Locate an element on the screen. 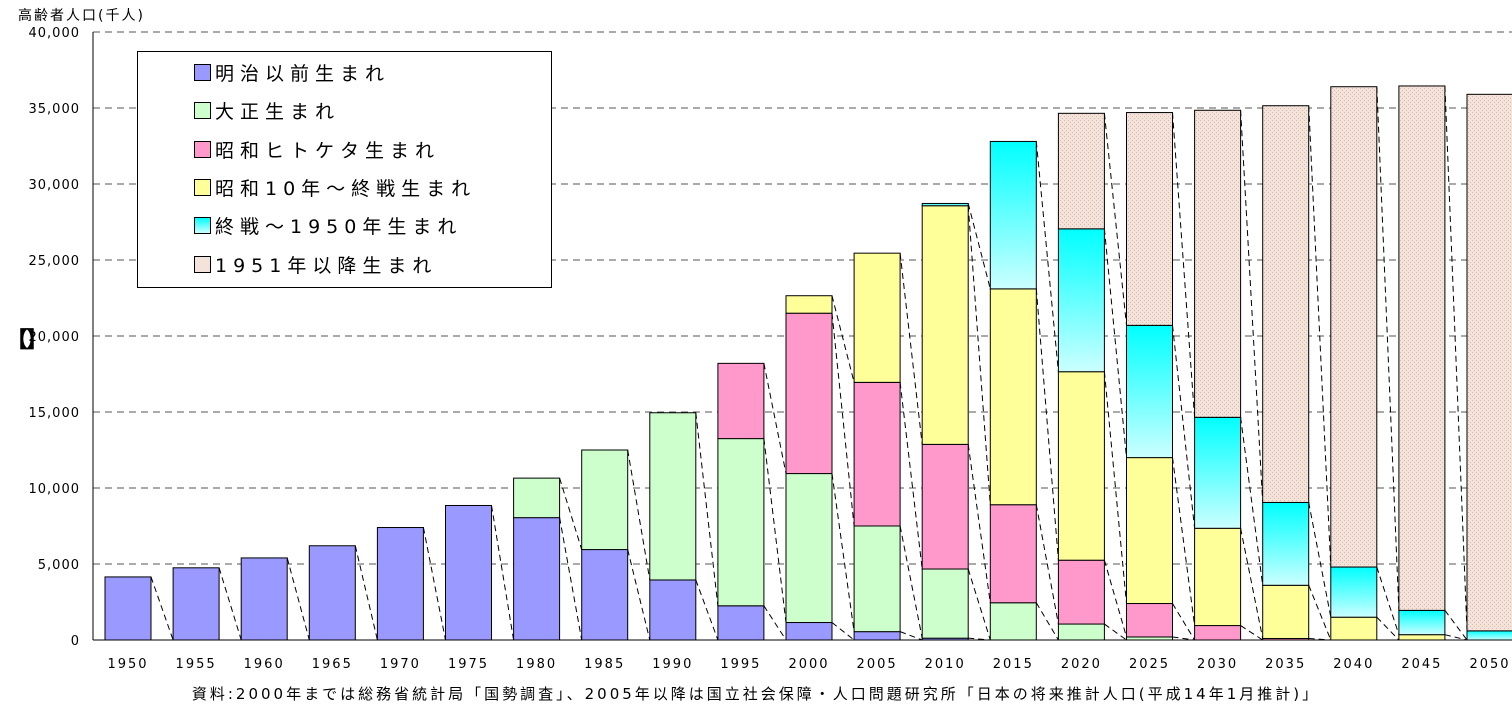 The width and height of the screenshot is (1512, 707). x-tick-label: 1985 is located at coordinates (604, 664).